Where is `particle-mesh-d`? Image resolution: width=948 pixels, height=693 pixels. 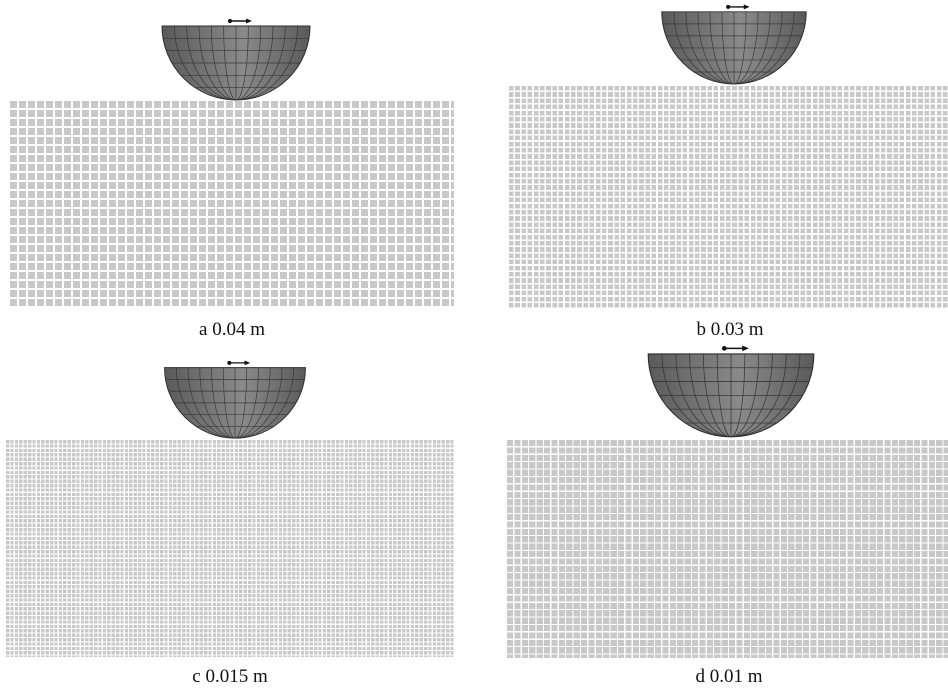 particle-mesh-d is located at coordinates (727, 549).